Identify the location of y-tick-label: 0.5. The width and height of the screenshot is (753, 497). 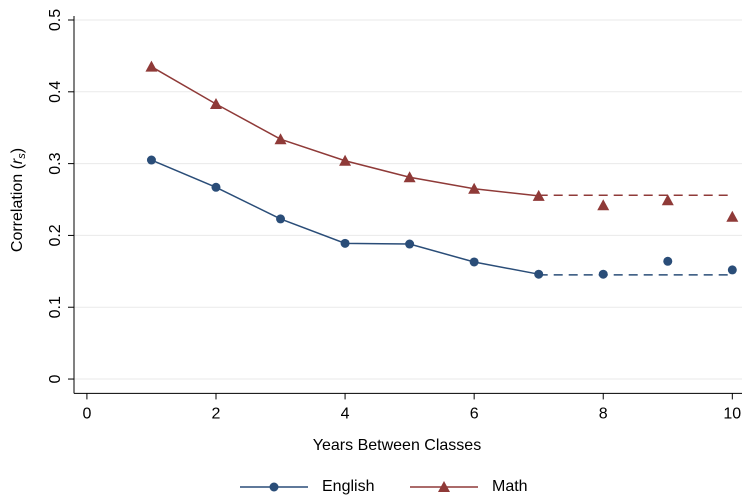
(55, 20).